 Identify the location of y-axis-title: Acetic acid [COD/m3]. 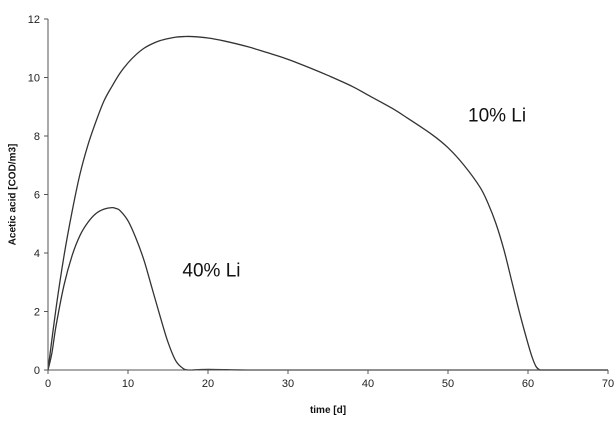
(13, 195).